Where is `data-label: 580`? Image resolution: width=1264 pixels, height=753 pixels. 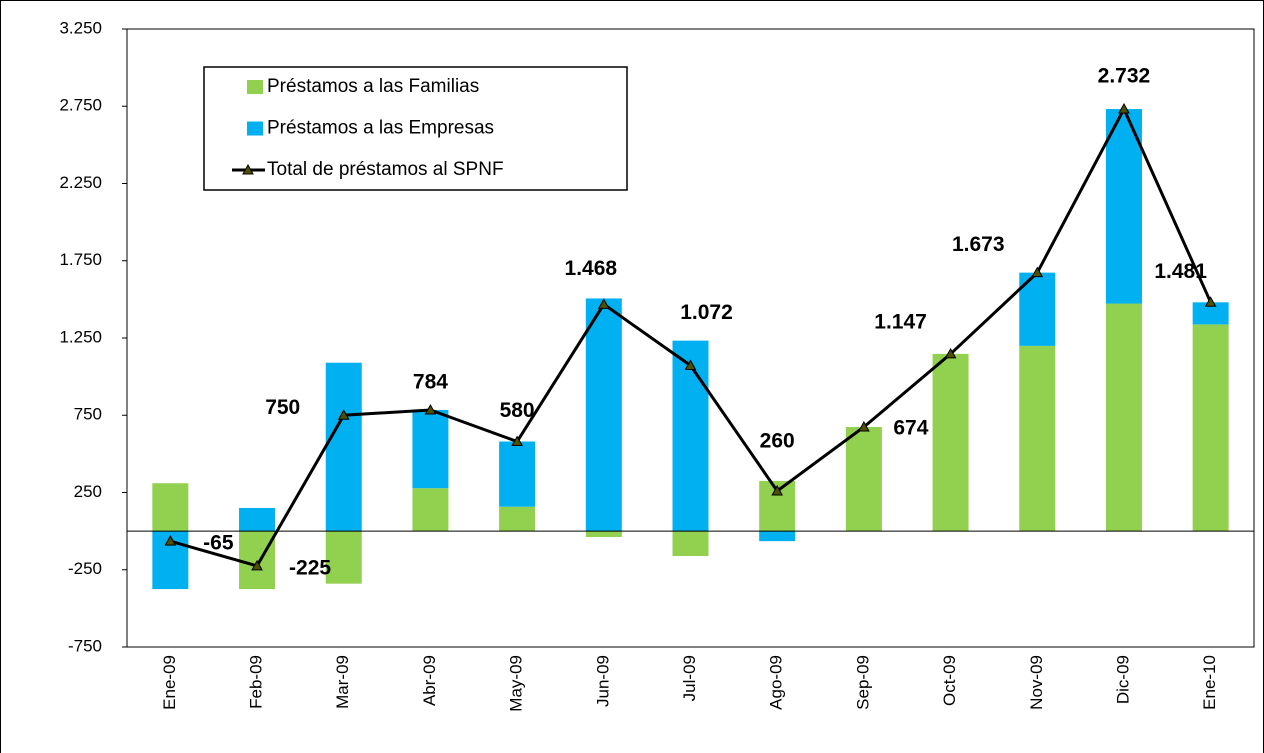
data-label: 580 is located at coordinates (517, 410).